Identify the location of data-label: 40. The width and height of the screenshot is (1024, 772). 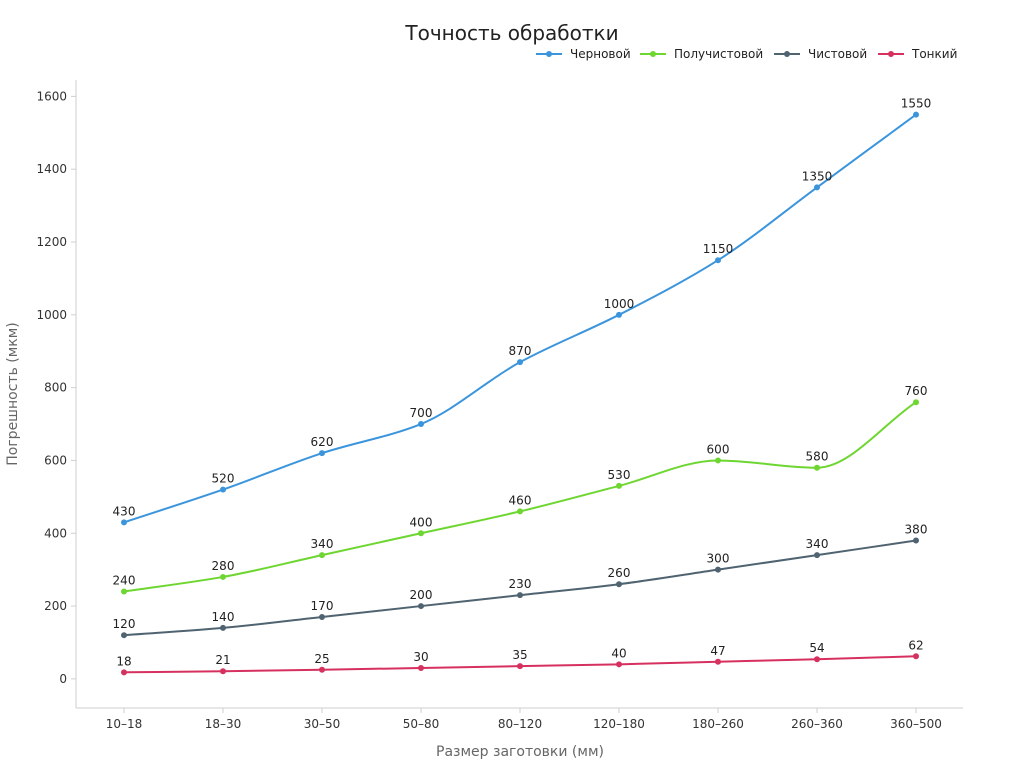
(618, 653).